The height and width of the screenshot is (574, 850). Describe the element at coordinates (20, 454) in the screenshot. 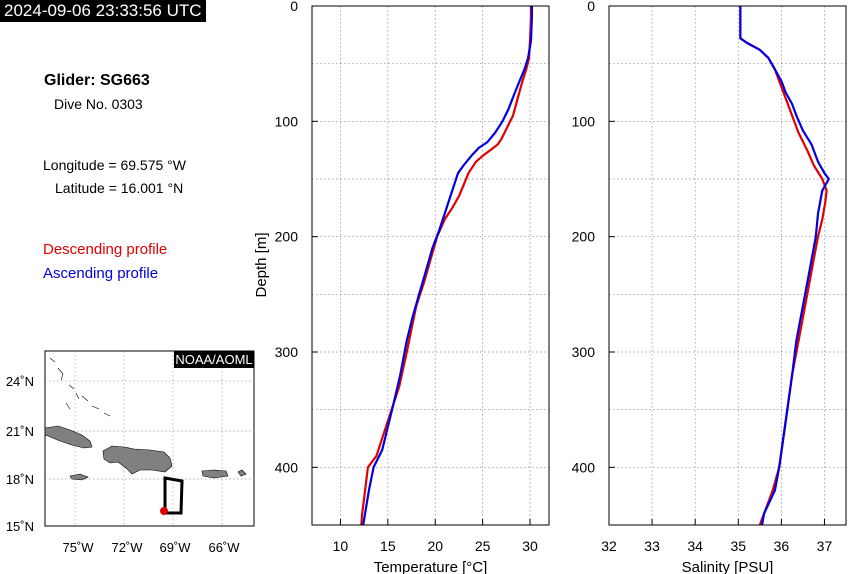

I see `map-latitude-labels: 24˚N 21˚N 18˚N 15˚N` at that location.